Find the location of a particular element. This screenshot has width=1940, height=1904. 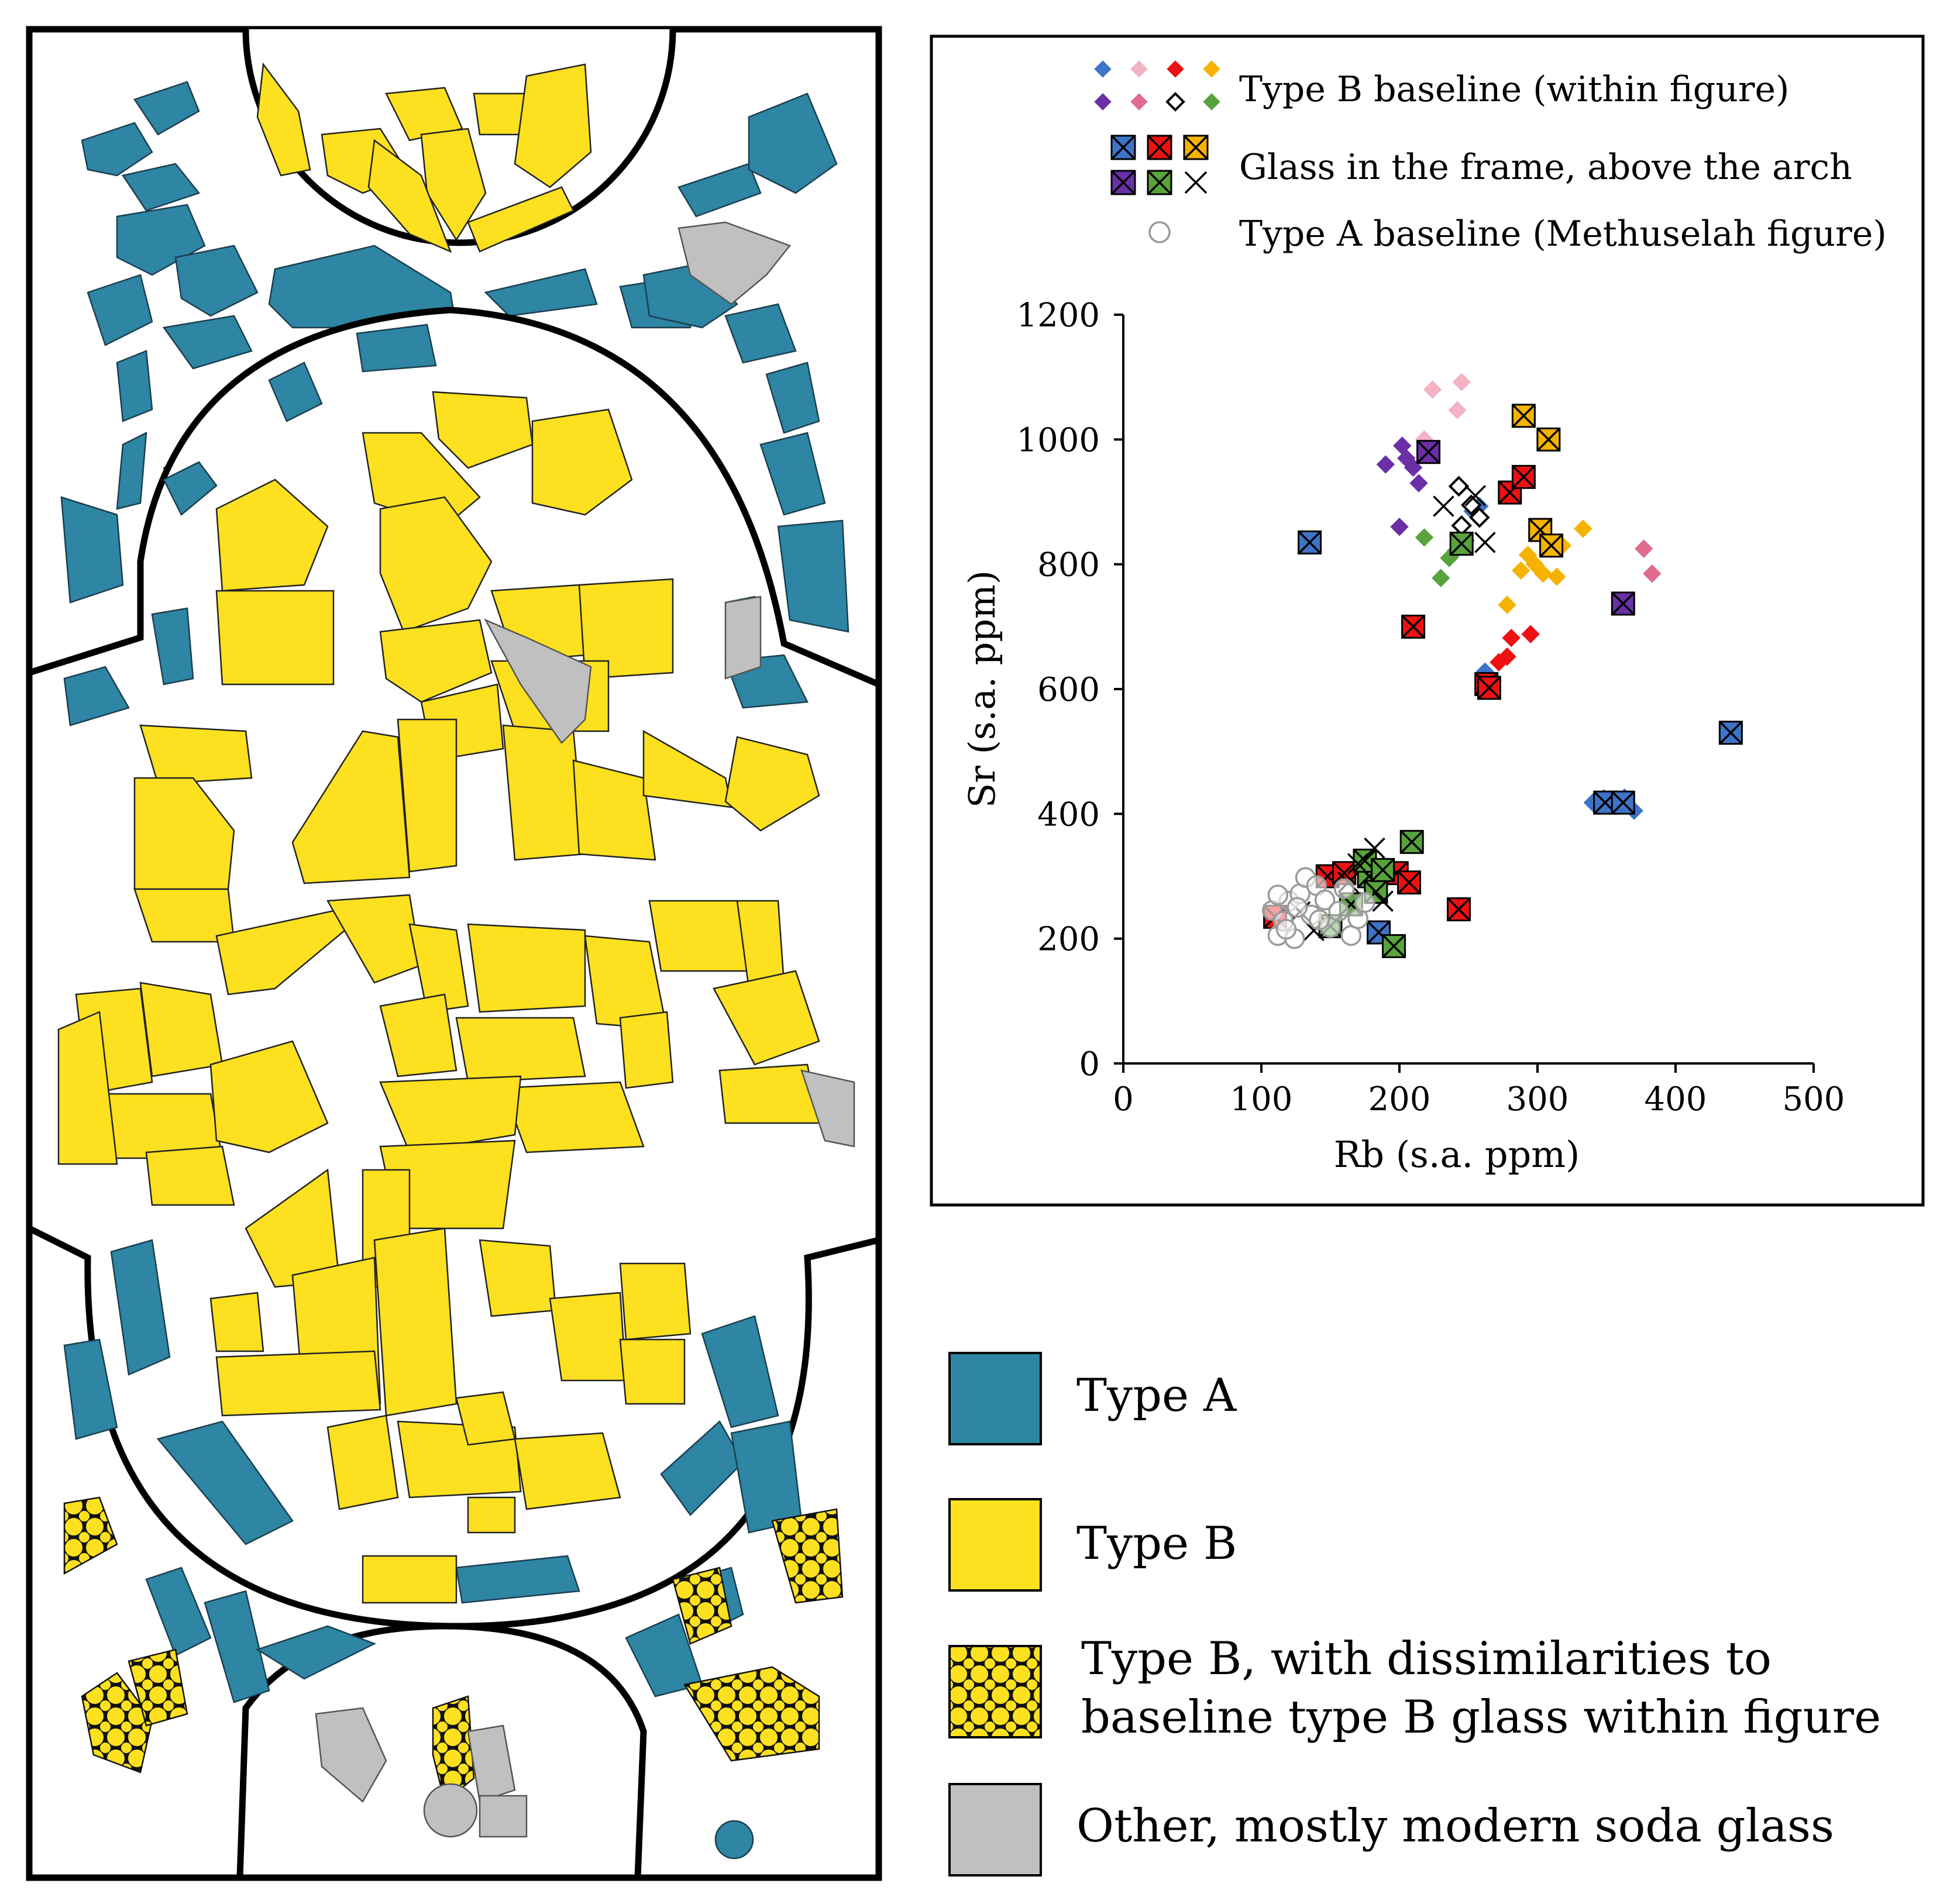

y-tick-label: 400 is located at coordinates (1068, 815).